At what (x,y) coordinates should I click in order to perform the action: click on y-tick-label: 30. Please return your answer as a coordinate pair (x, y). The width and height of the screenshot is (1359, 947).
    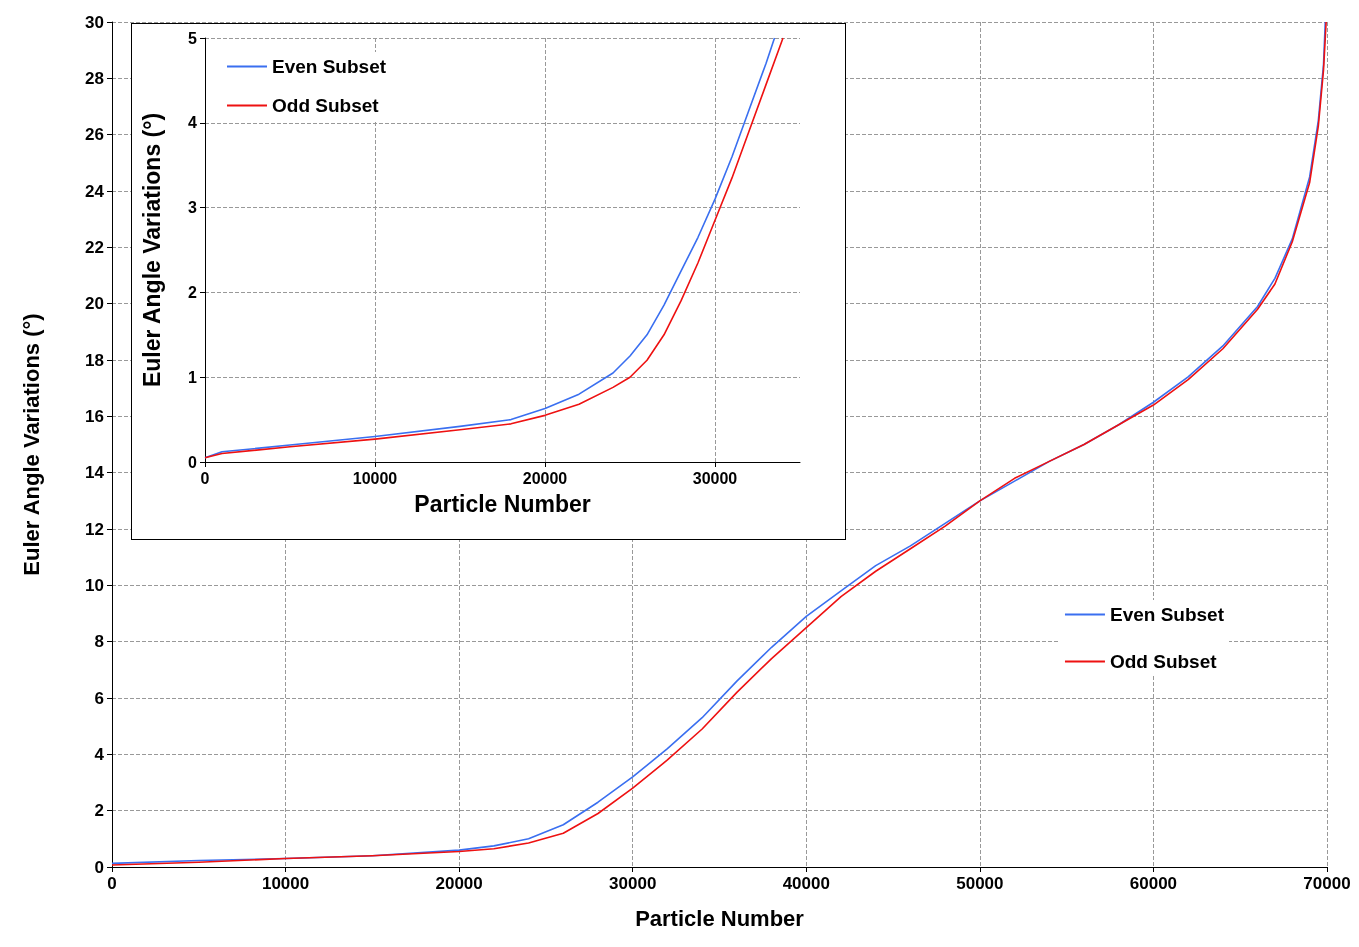
    Looking at the image, I should click on (94, 22).